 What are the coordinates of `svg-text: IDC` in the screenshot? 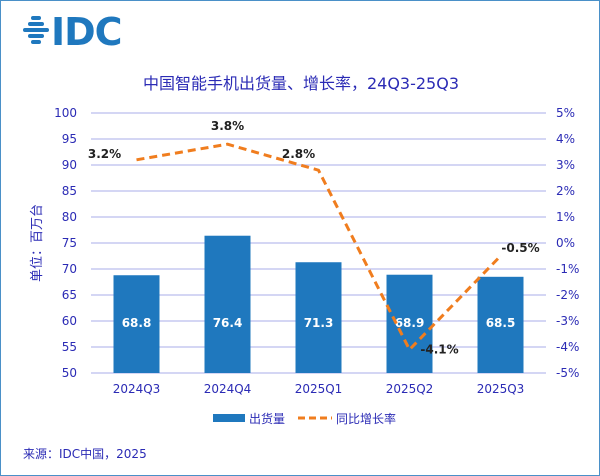 It's located at (86, 32).